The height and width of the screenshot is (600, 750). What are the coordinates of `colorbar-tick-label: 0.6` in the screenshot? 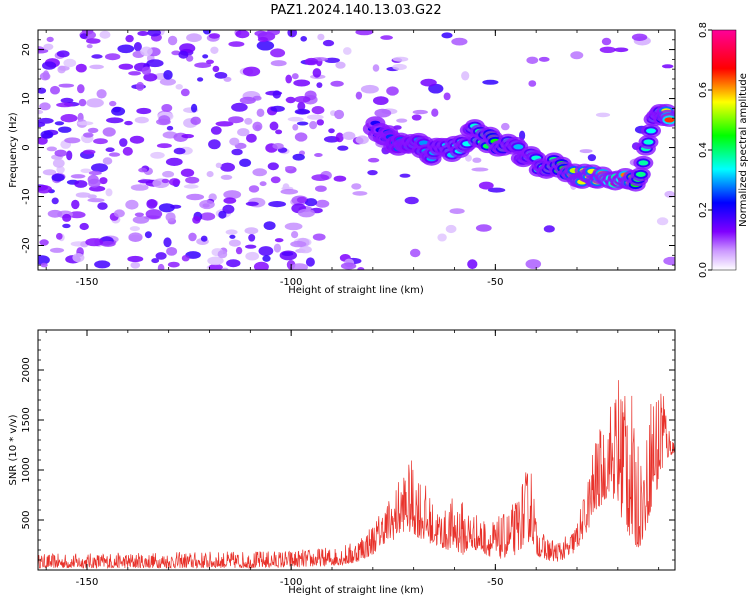 It's located at (703, 90).